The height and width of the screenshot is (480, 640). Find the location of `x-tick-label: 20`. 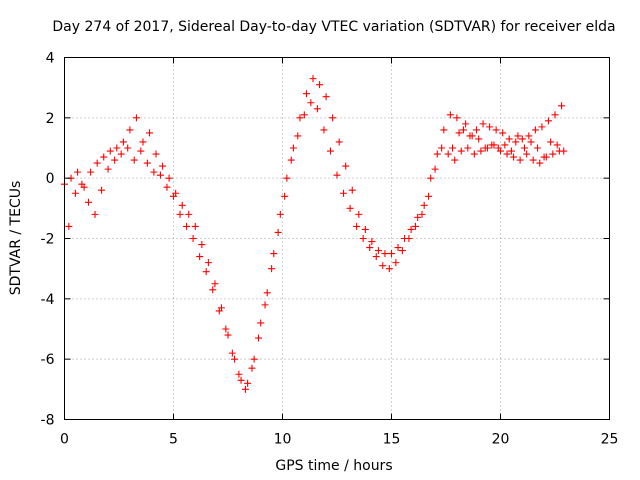

x-tick-label: 20 is located at coordinates (501, 440).